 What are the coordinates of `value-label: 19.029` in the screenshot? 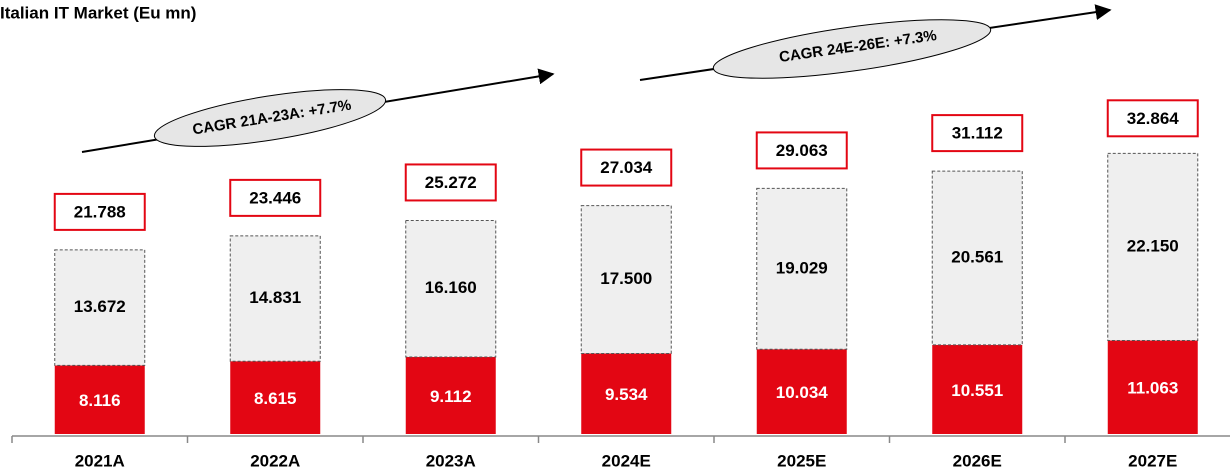 It's located at (802, 267).